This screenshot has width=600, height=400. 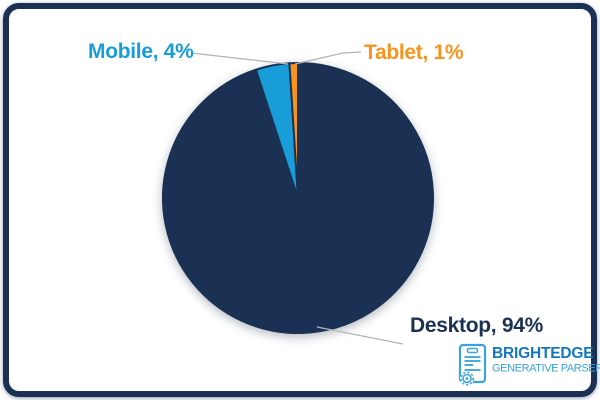 What do you see at coordinates (360, 335) in the screenshot?
I see `leader-line-desktop` at bounding box center [360, 335].